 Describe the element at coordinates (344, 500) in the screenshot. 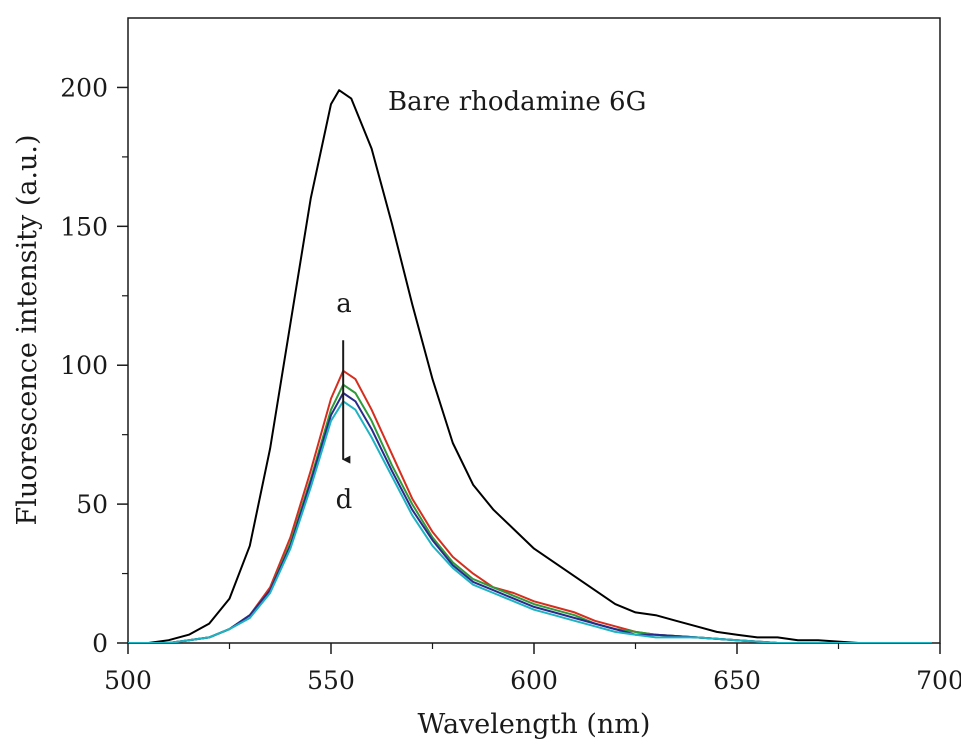

I see `series-d-label: d` at that location.